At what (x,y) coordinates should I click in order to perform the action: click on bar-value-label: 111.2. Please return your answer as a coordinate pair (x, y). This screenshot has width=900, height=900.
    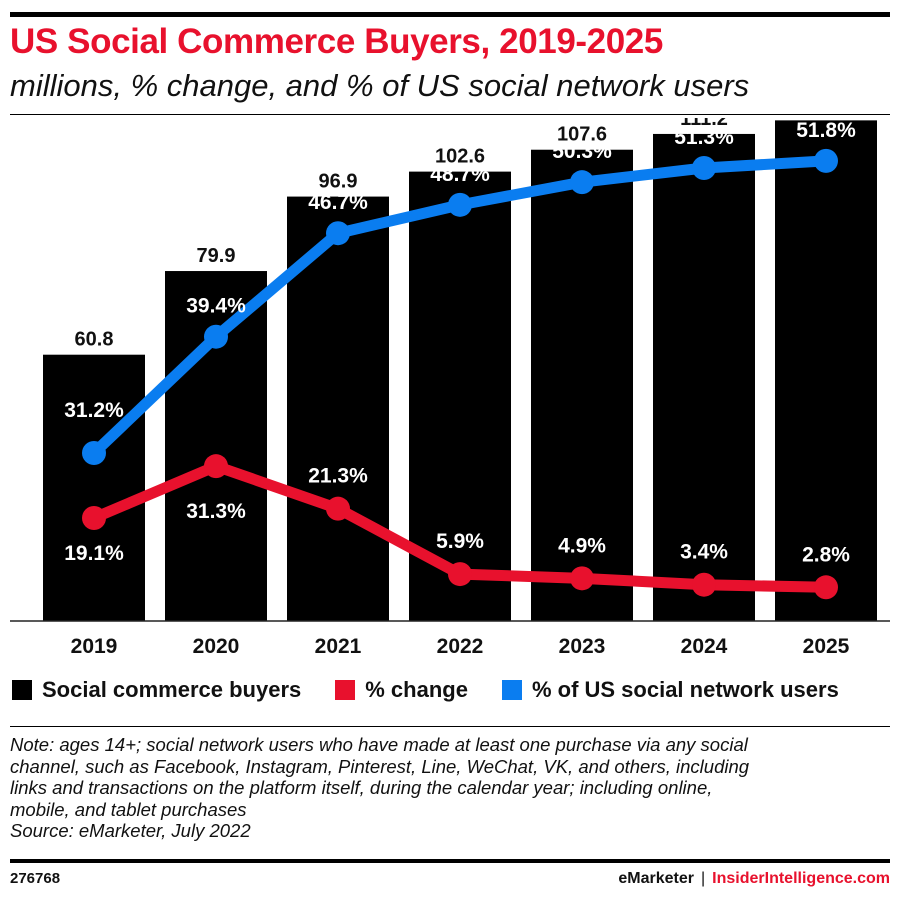
    Looking at the image, I should click on (704, 124).